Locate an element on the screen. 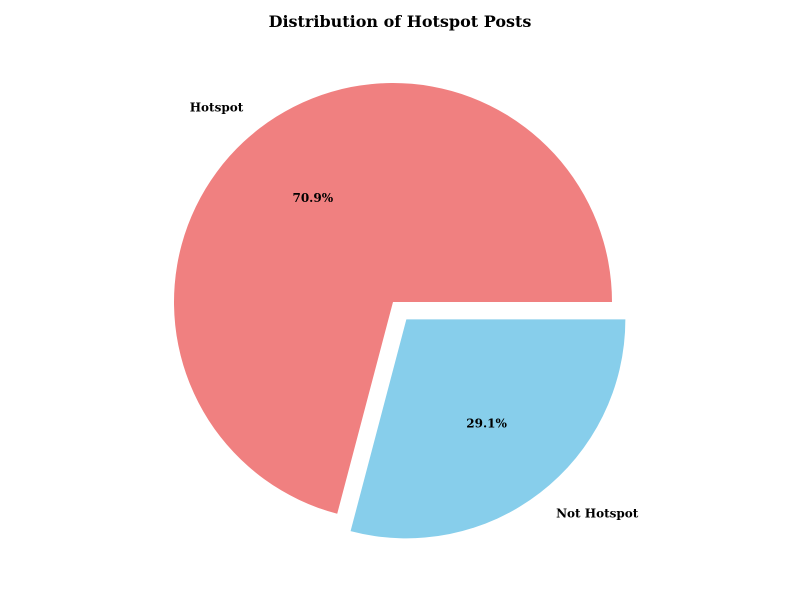  slice-label-not-hotspot: Not Hotspot is located at coordinates (597, 514).